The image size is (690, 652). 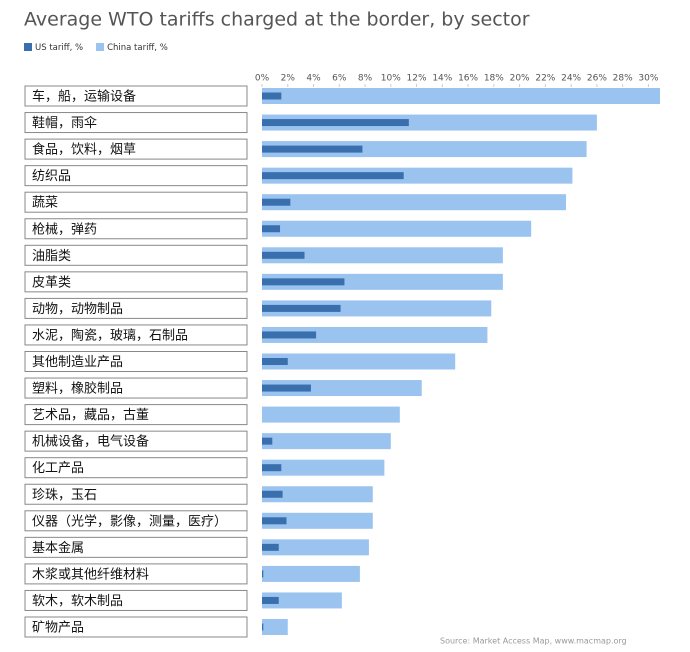 I want to click on x-tick-label: 0%, so click(x=262, y=79).